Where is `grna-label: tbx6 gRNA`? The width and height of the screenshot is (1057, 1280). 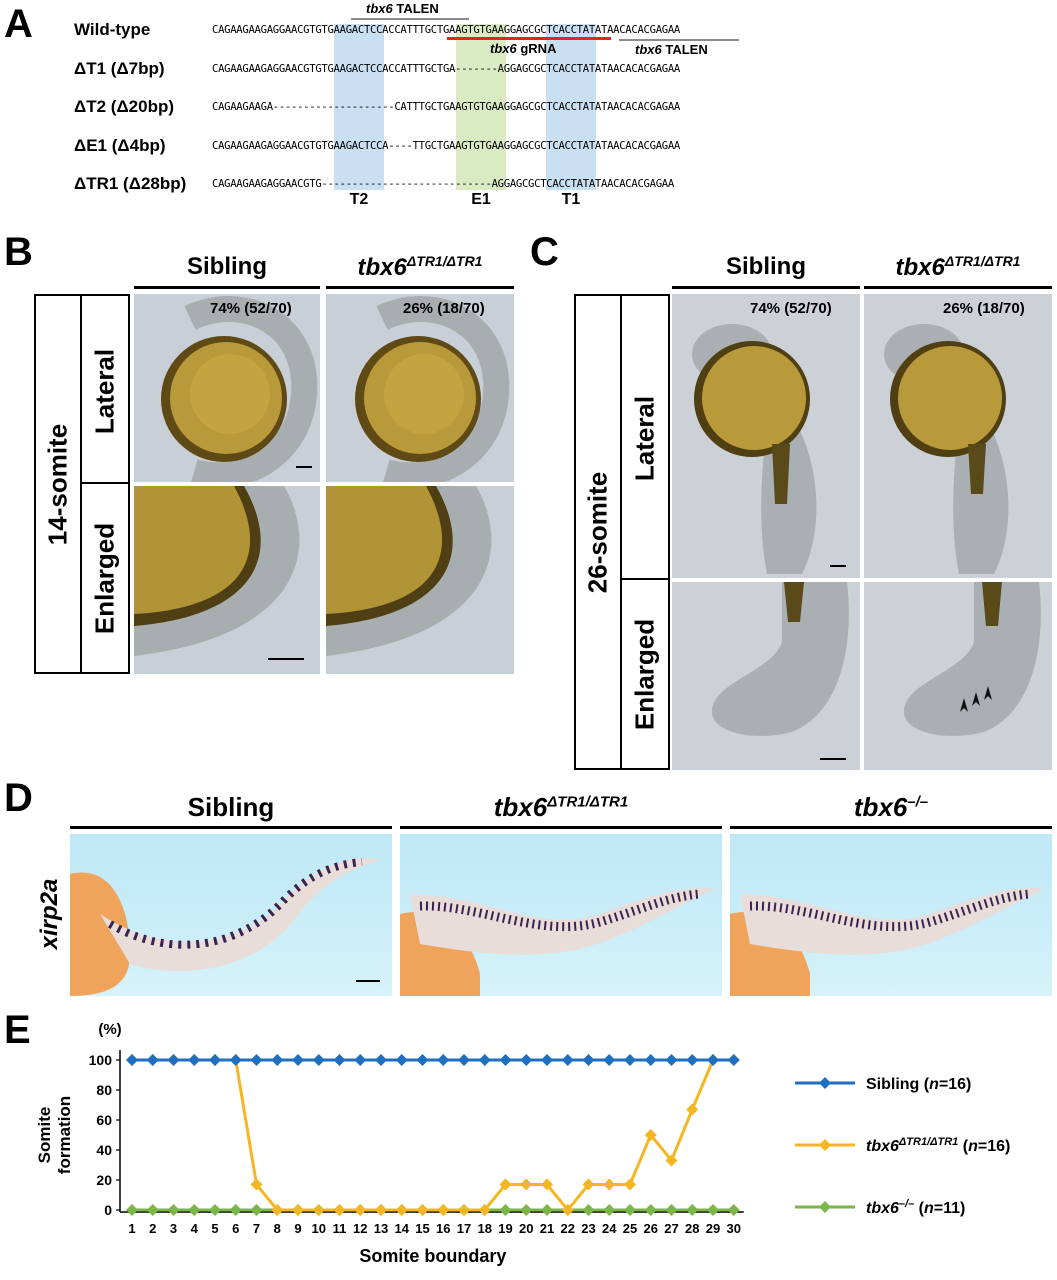
grna-label: tbx6 gRNA is located at coordinates (523, 48).